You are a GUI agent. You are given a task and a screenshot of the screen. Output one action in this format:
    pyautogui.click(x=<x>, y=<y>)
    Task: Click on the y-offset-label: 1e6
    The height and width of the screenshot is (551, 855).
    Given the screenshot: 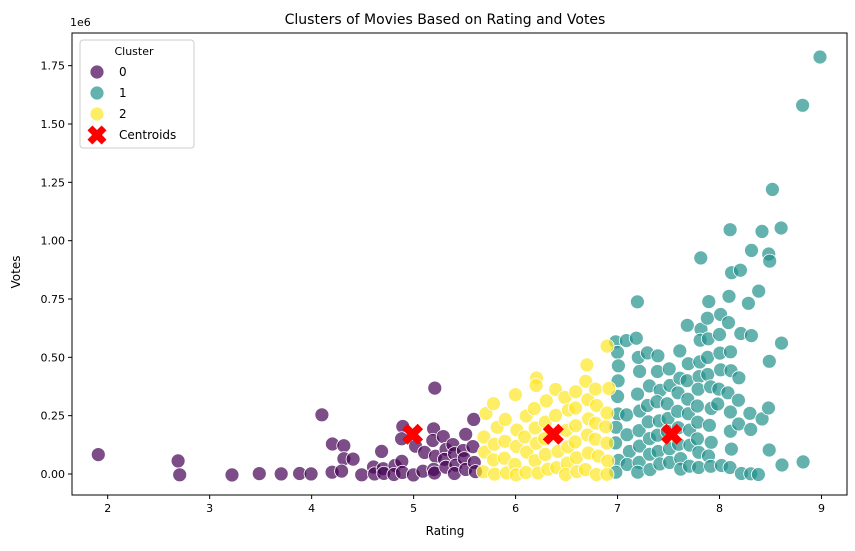 What is the action you would take?
    pyautogui.click(x=80, y=22)
    